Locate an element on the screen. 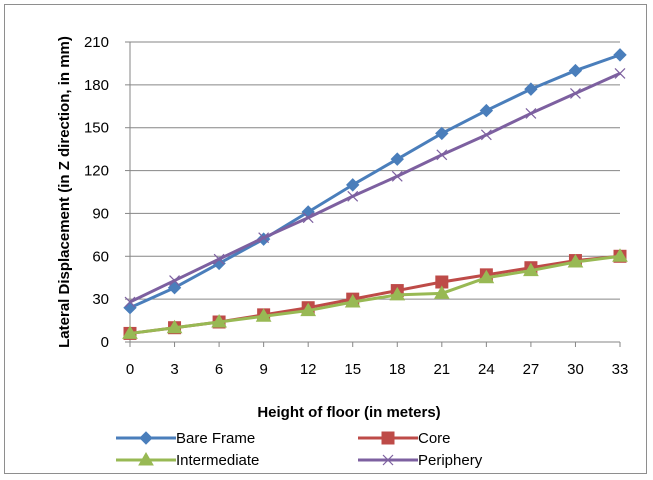 The image size is (653, 480). x-tick-label-27: 27 is located at coordinates (531, 369).